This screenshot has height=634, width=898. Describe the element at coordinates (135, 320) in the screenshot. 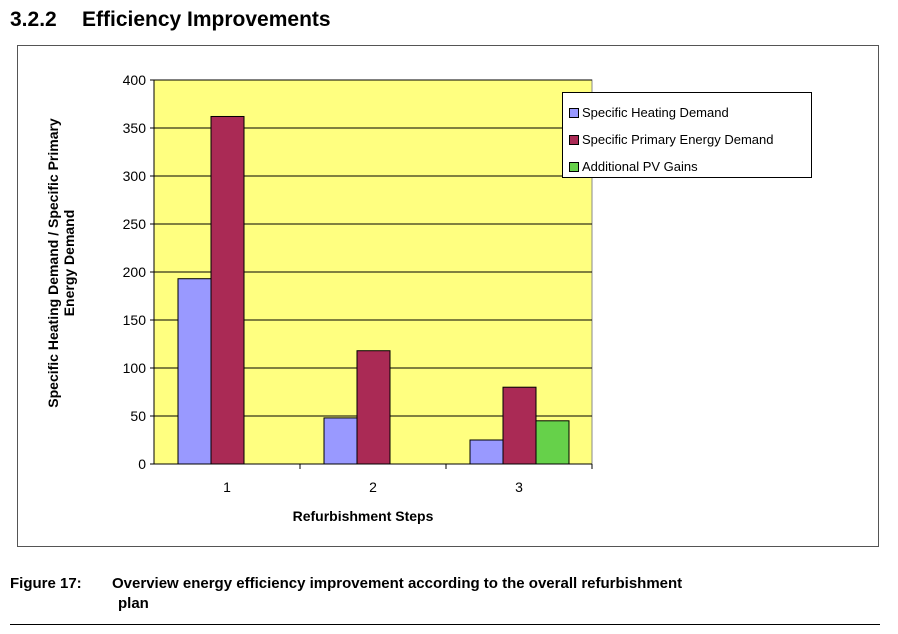

I see `y-tick-label: 150` at that location.